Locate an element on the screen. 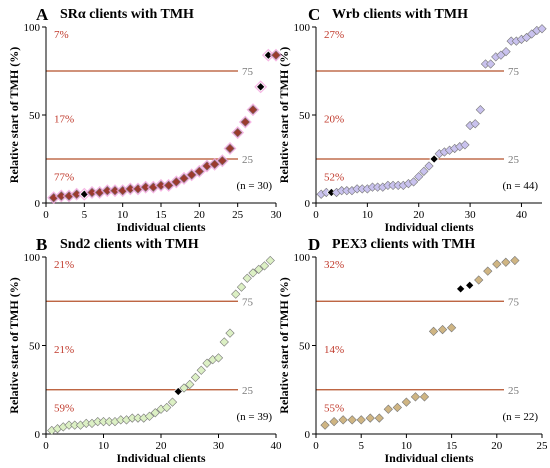 This screenshot has height=468, width=550. chart-title: SRα clients with TMH is located at coordinates (127, 14).